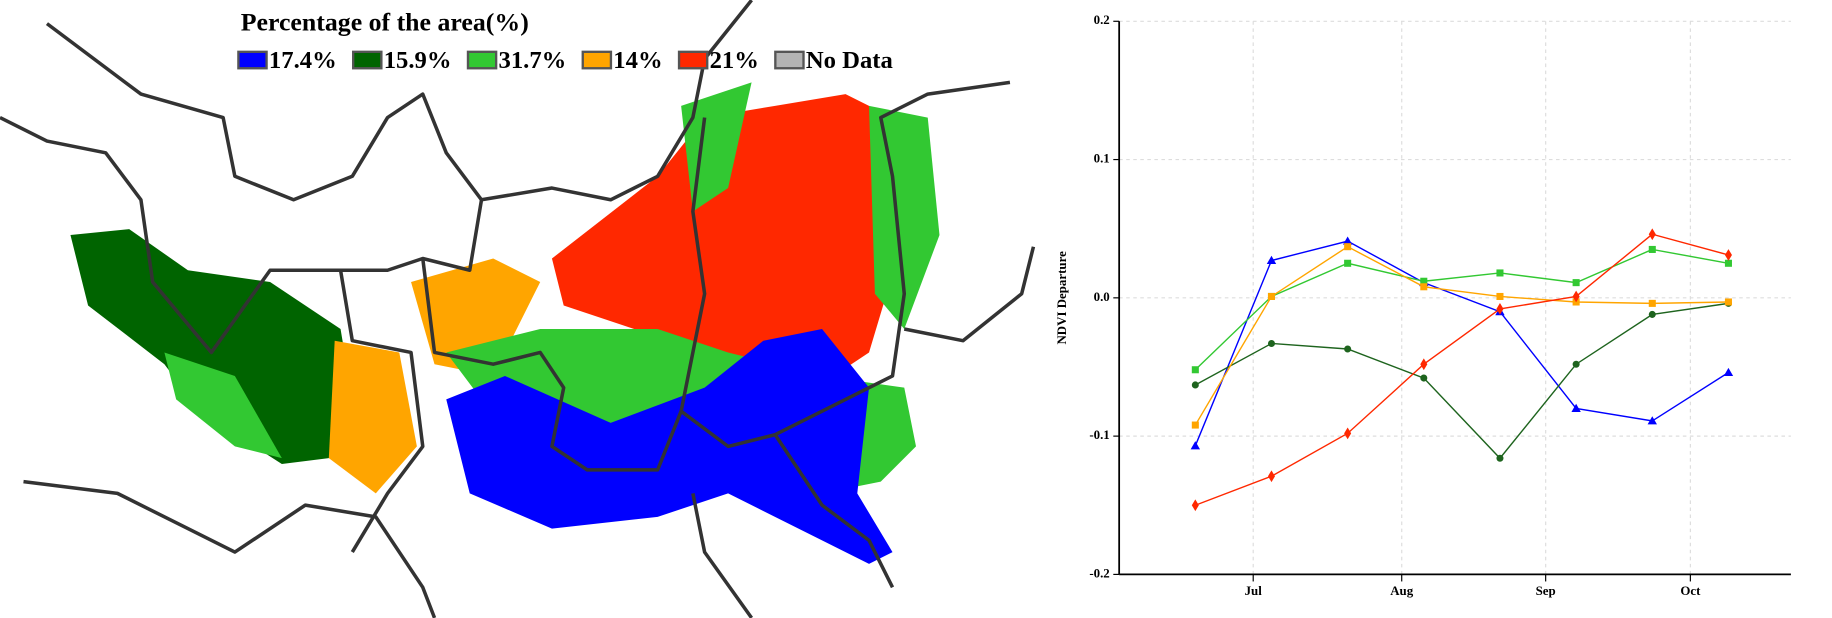 This screenshot has height=618, width=1832. What do you see at coordinates (1102, 296) in the screenshot?
I see `y-tick-label: 0.0` at bounding box center [1102, 296].